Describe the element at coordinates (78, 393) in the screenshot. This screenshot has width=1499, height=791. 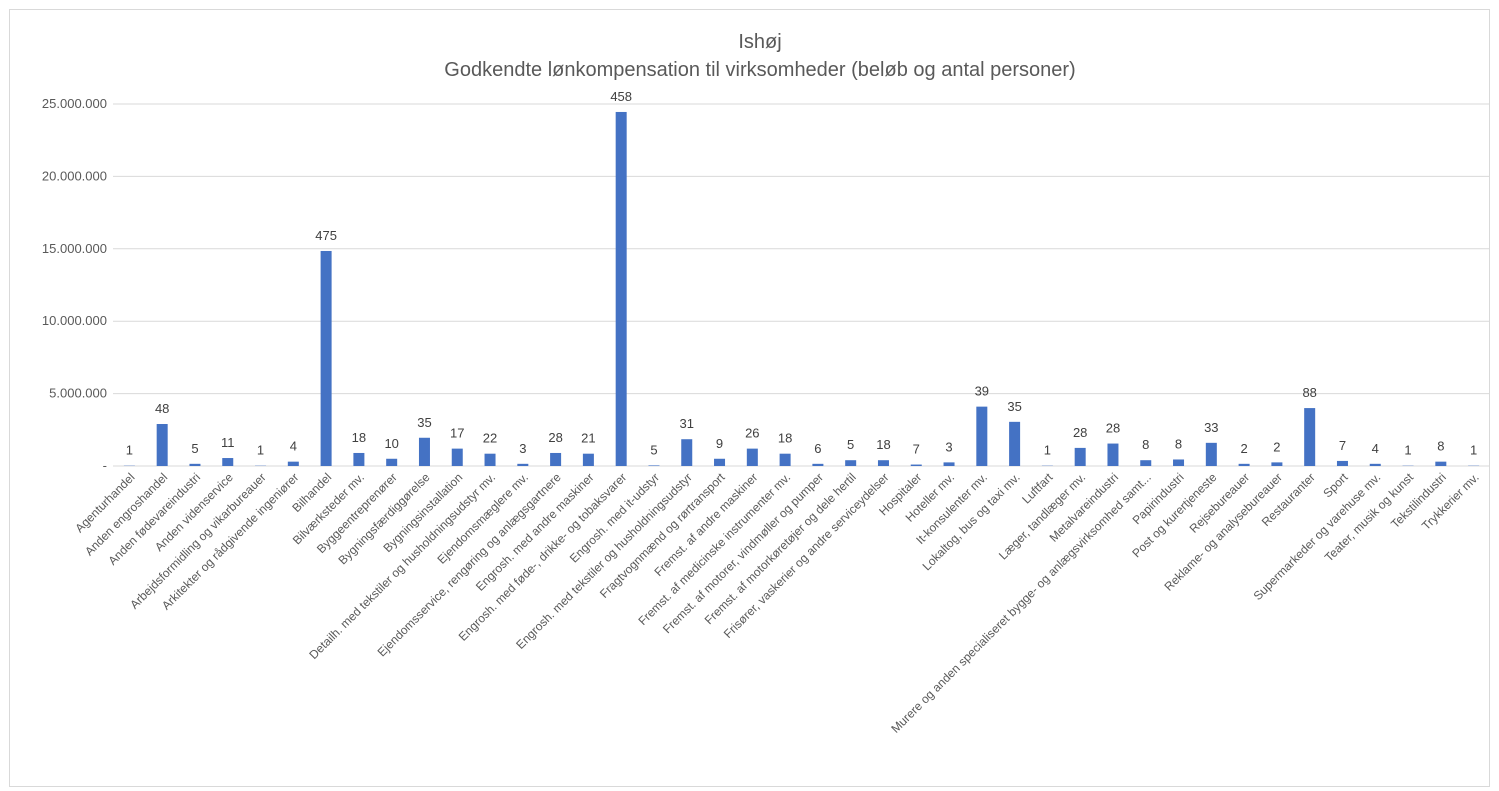
I see `y-tick-label: 5.000.000` at that location.